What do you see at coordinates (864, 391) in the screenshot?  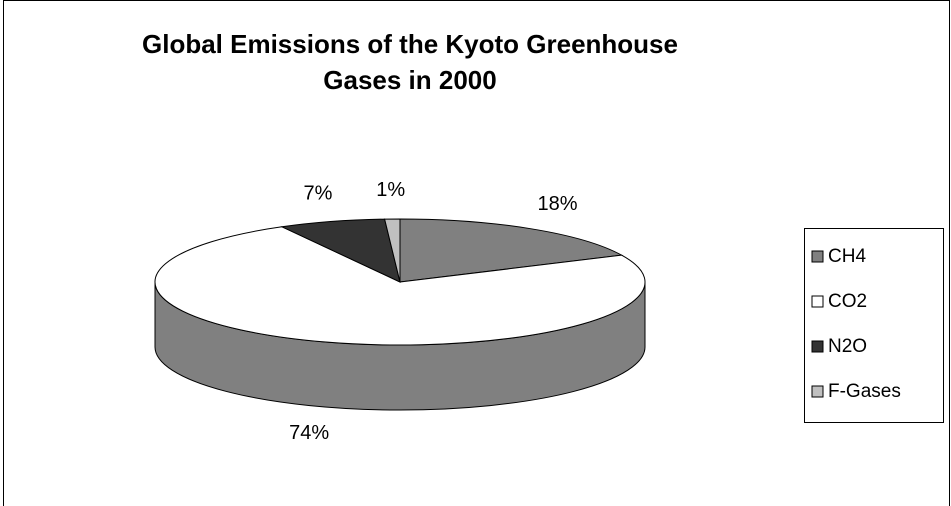 I see `legend-label: F-Gases` at bounding box center [864, 391].